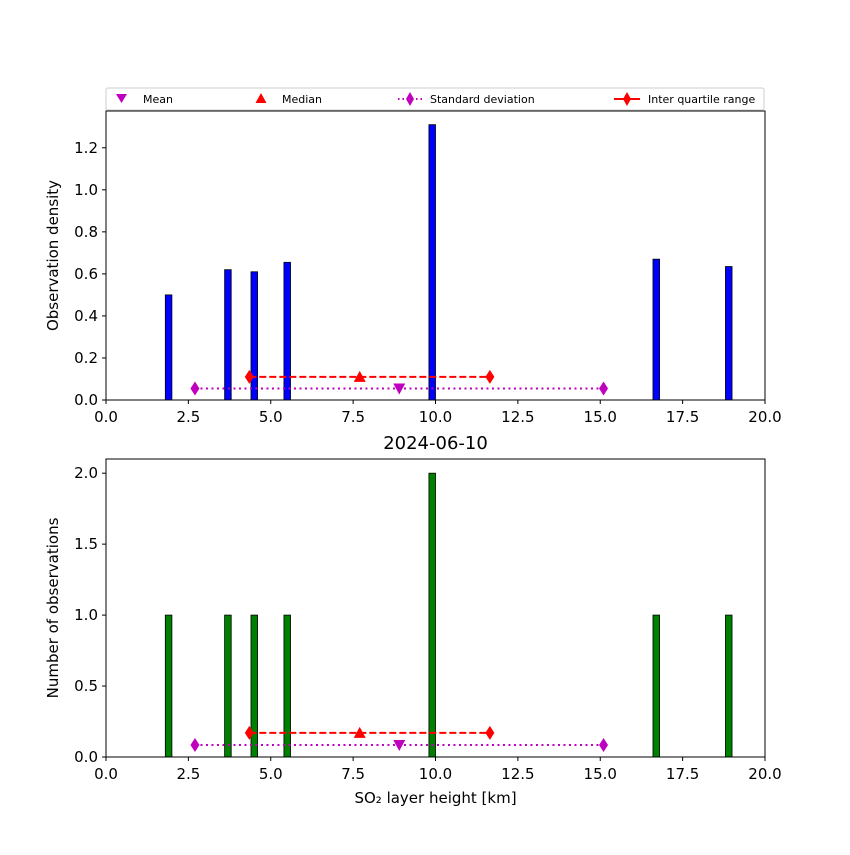 This screenshot has height=855, width=850. I want to click on chart-title: 2024-06-10, so click(435, 443).